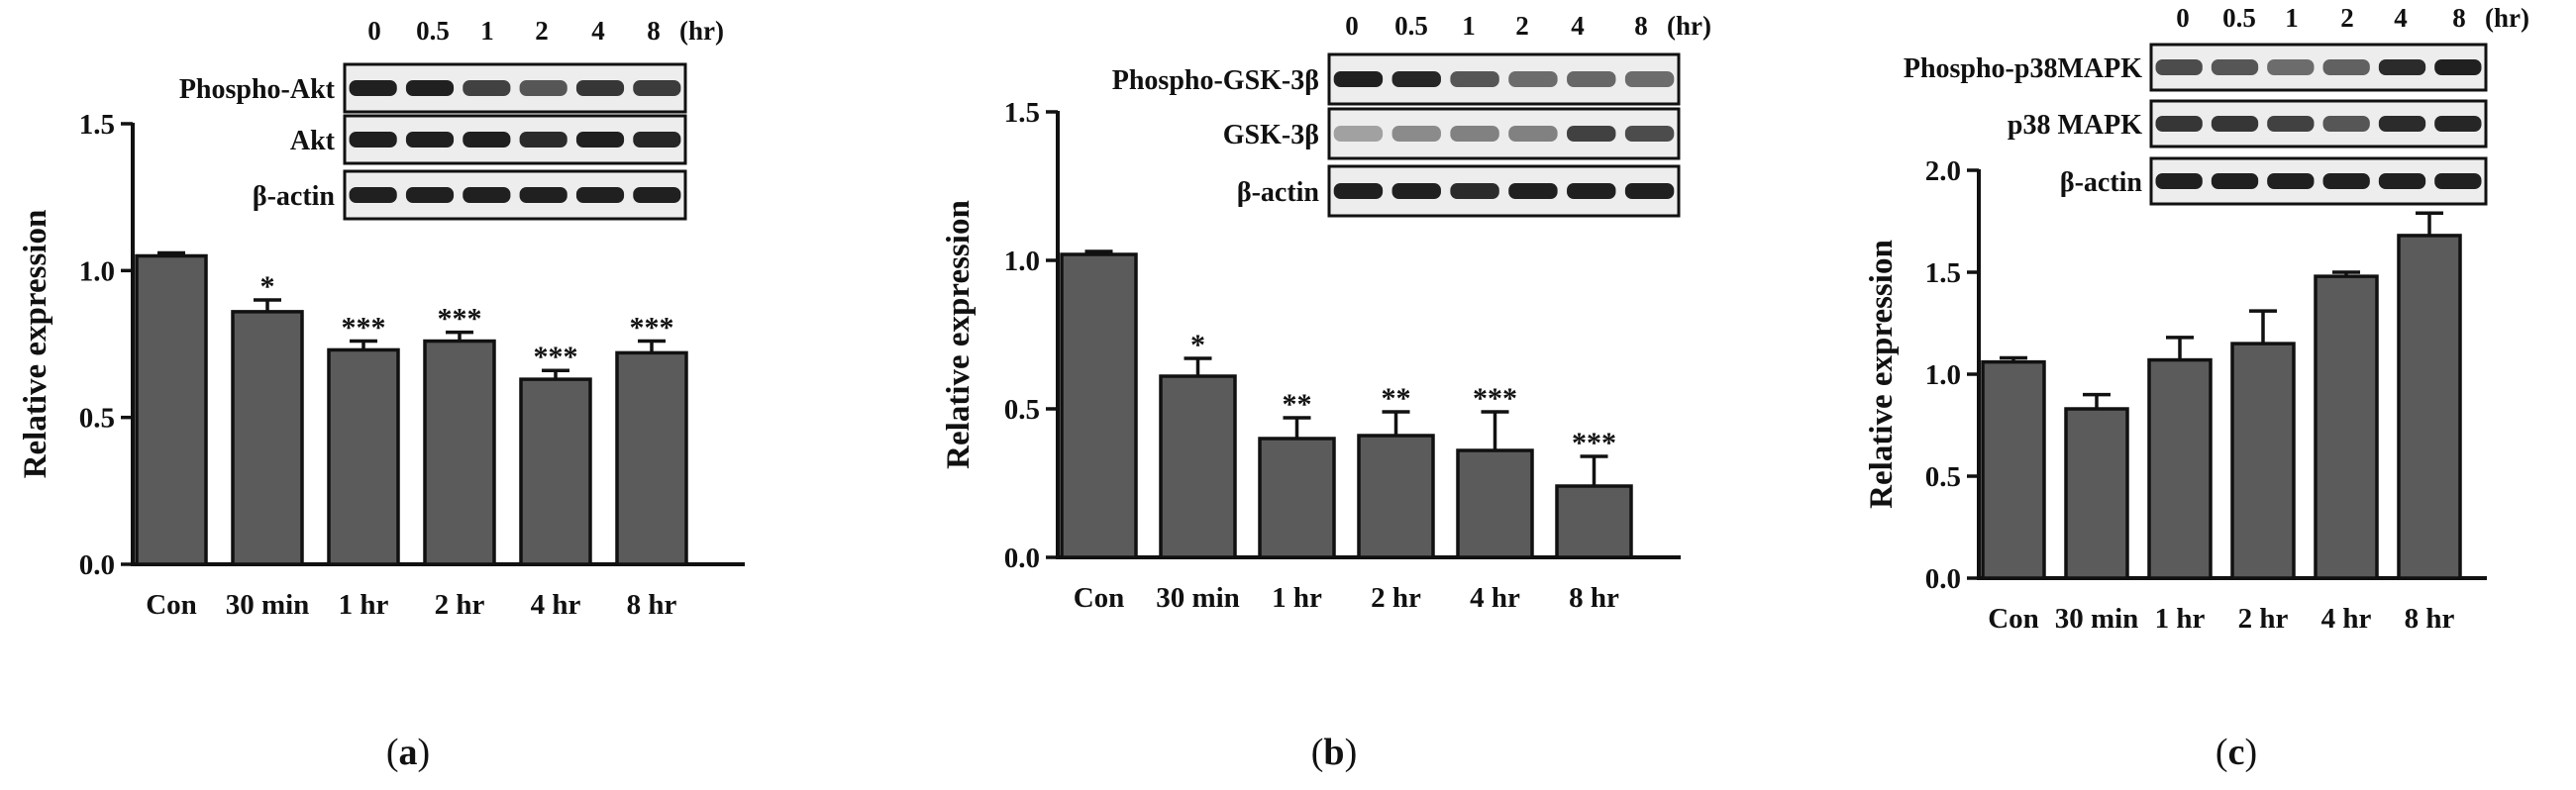 Image resolution: width=2576 pixels, height=790 pixels. What do you see at coordinates (1943, 579) in the screenshot?
I see `y-tick-label: 0.0` at bounding box center [1943, 579].